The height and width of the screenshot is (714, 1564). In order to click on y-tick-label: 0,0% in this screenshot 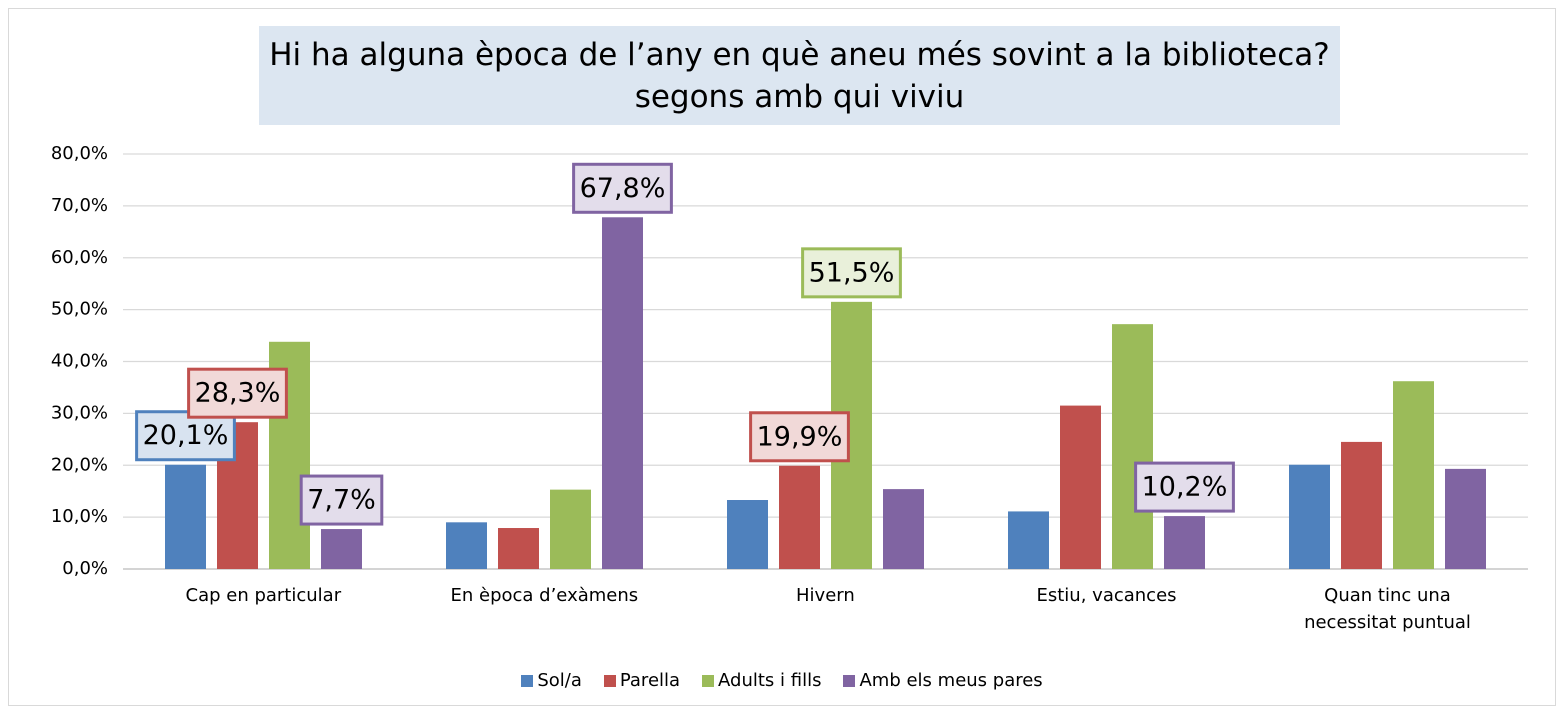, I will do `click(85, 568)`.